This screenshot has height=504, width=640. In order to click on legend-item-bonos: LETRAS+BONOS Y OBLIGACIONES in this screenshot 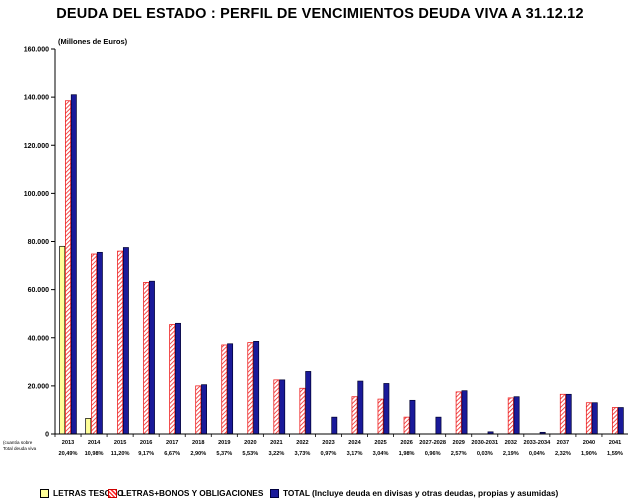, I will do `click(185, 493)`.